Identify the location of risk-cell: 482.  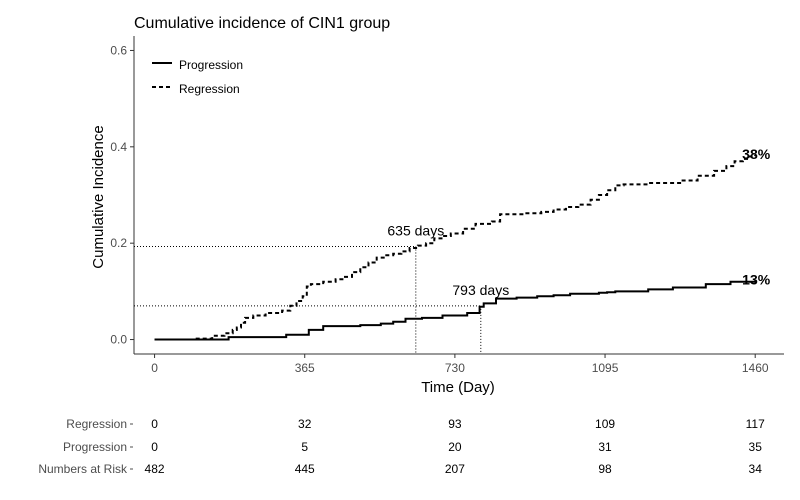
(155, 469).